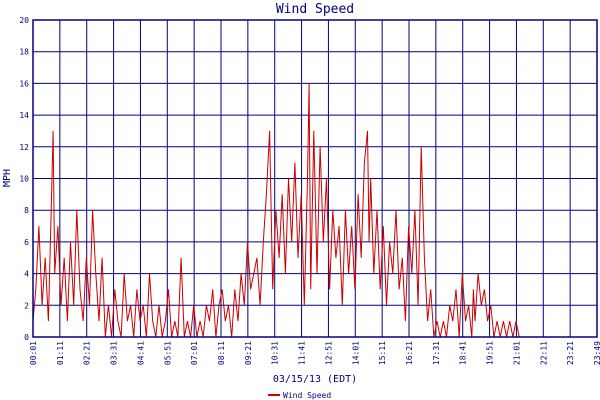 The height and width of the screenshot is (400, 600). What do you see at coordinates (26, 242) in the screenshot?
I see `y-tick-label: 6` at bounding box center [26, 242].